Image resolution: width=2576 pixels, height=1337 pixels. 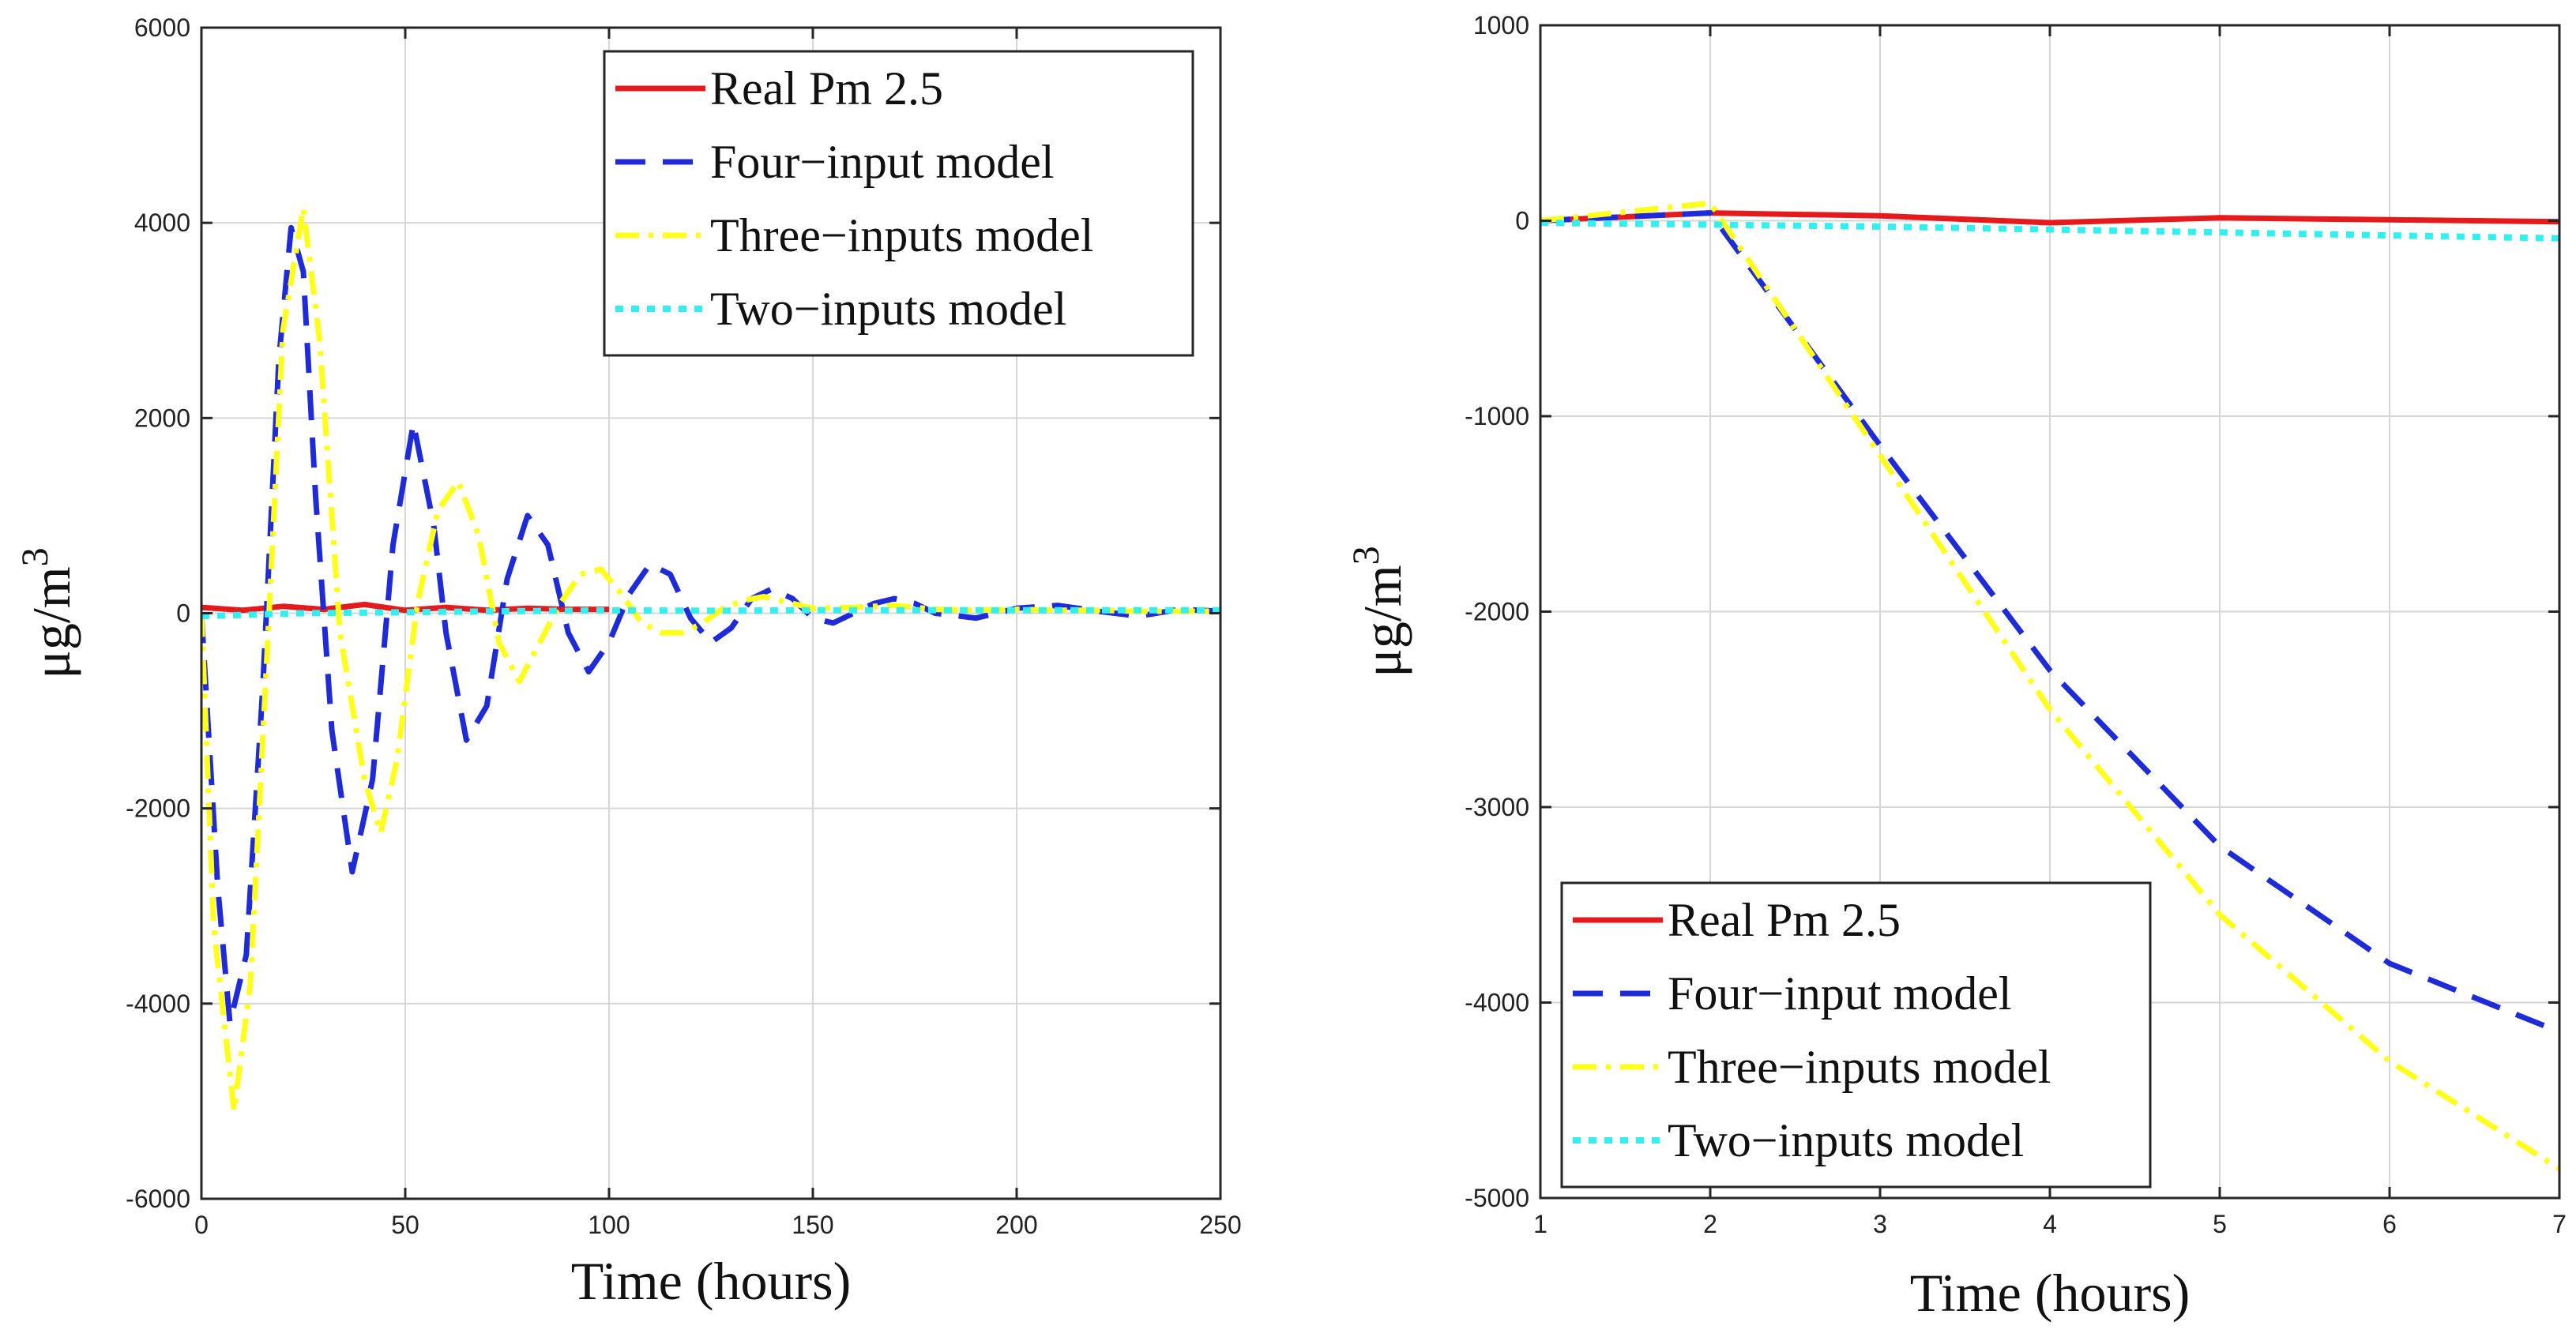 I want to click on x-tick-label: 0, so click(x=202, y=1225).